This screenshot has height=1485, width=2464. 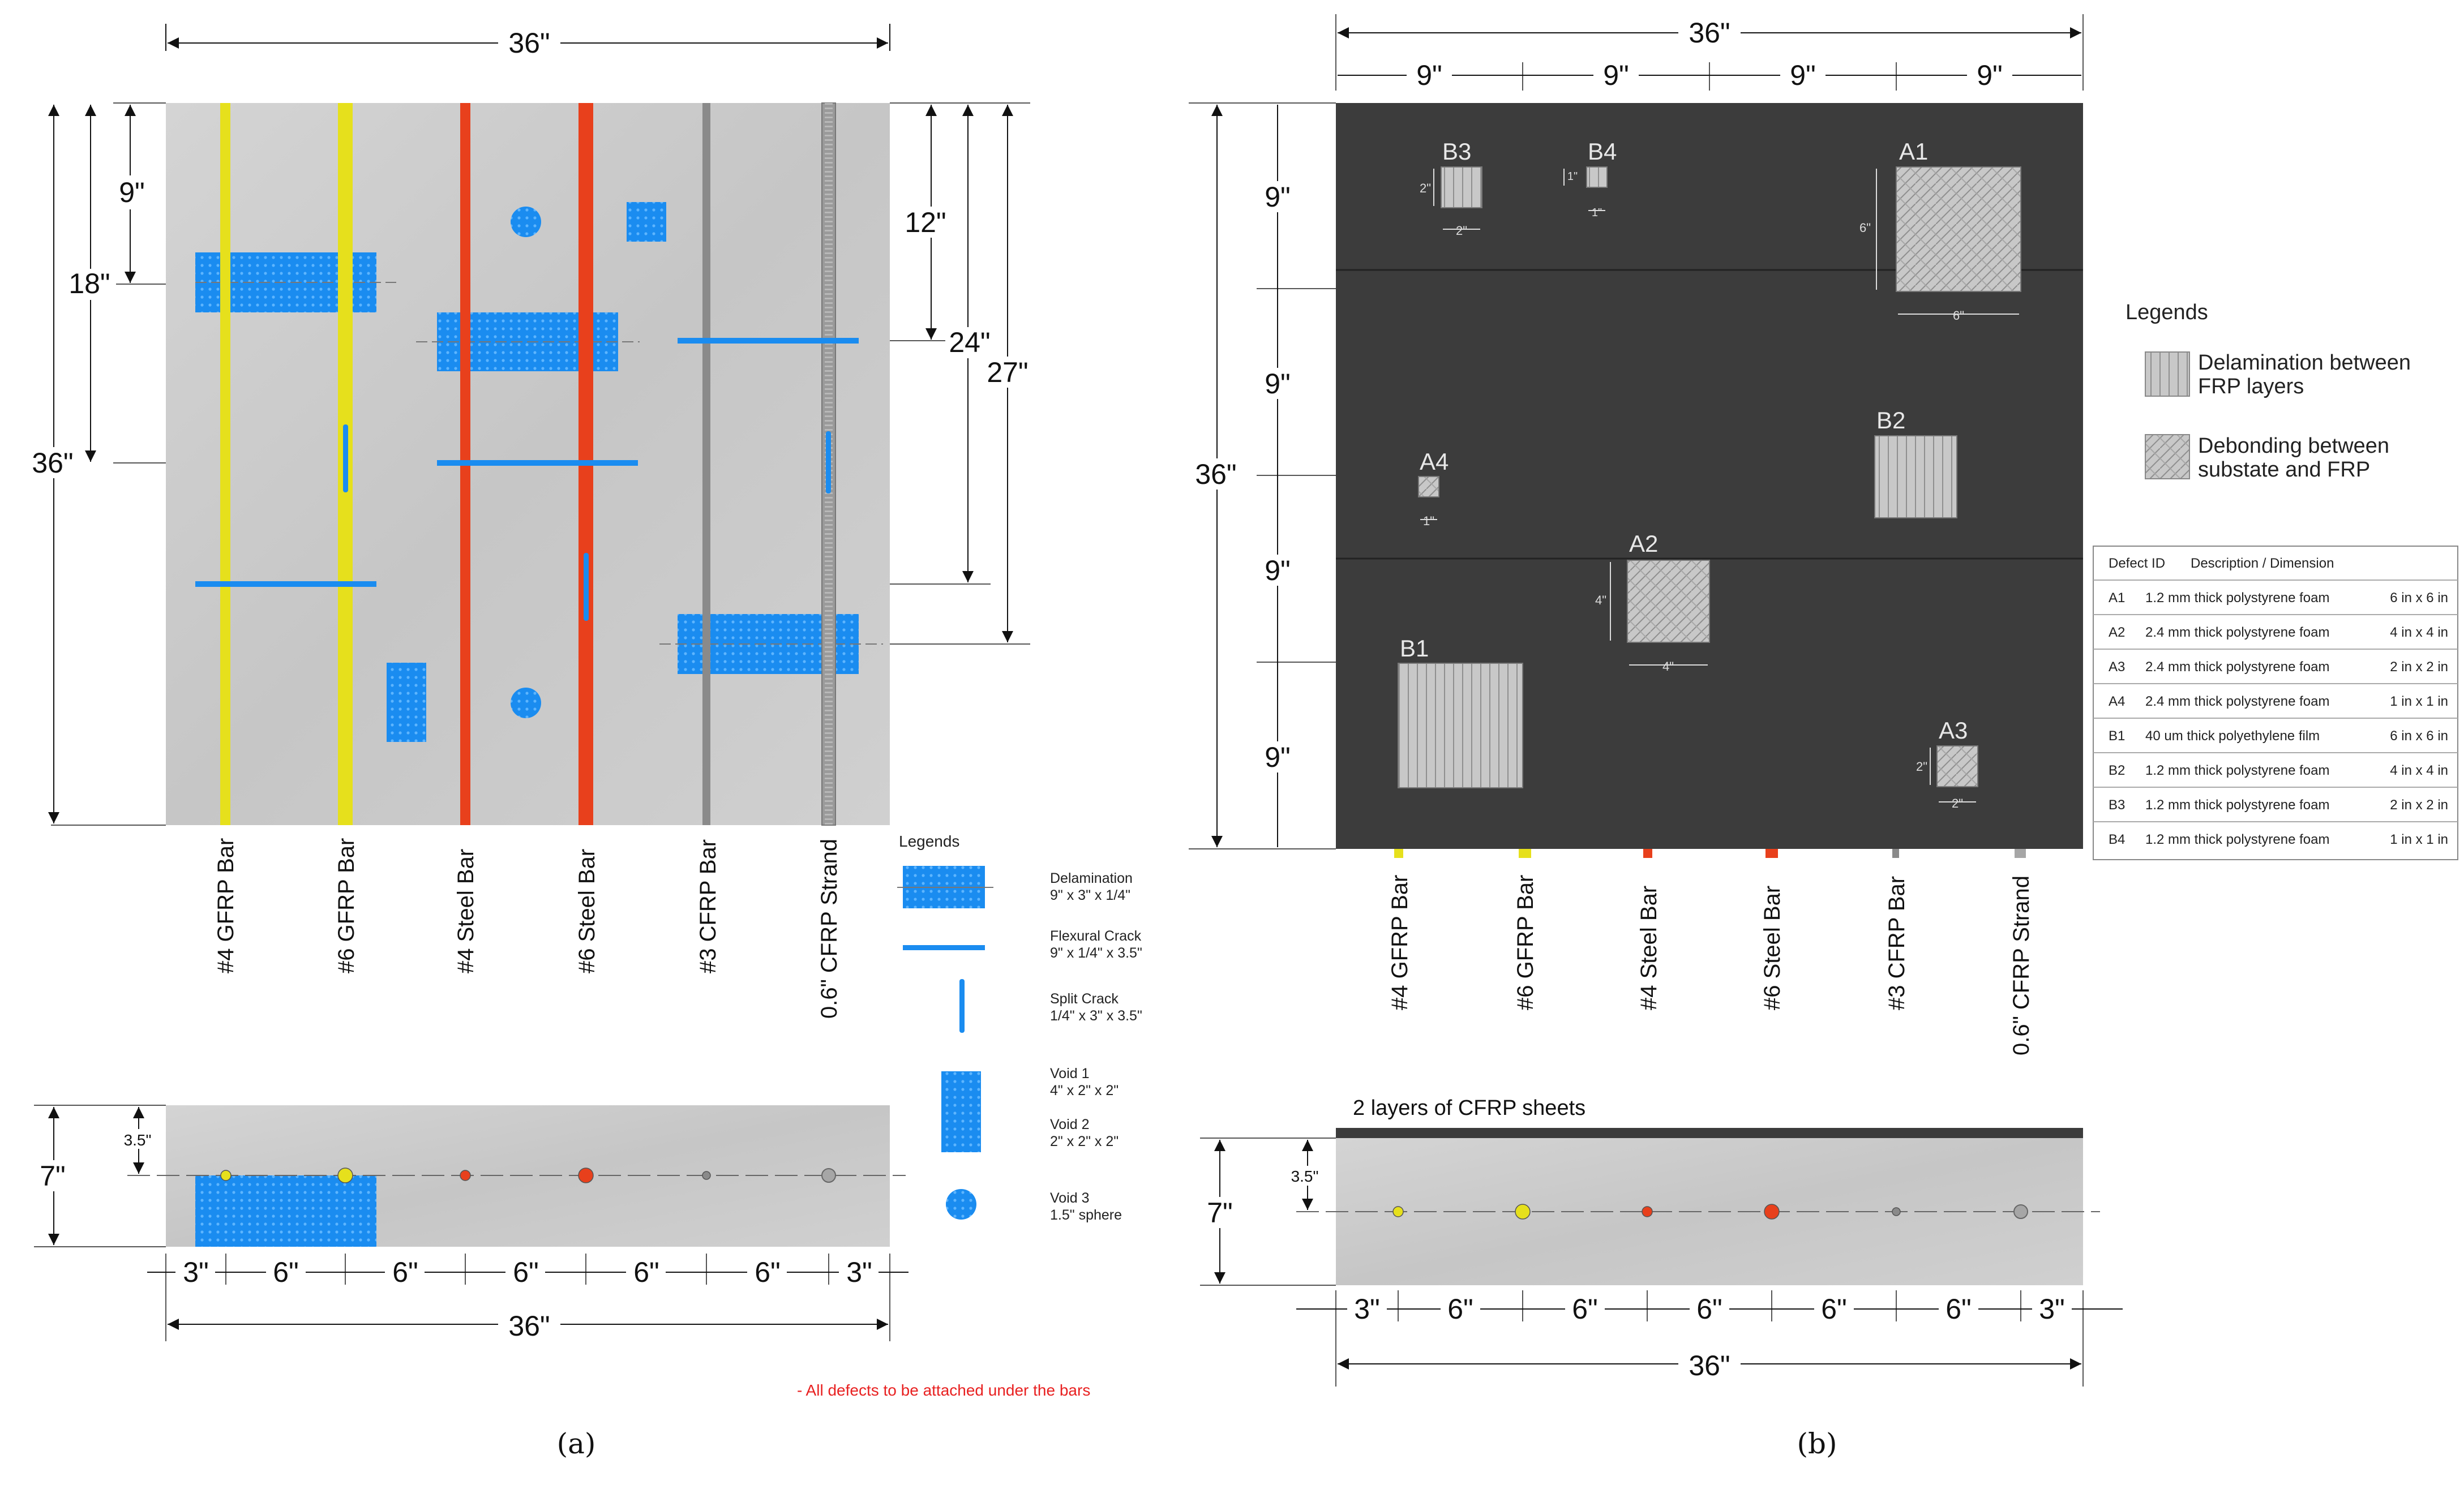 What do you see at coordinates (529, 1326) in the screenshot?
I see `a-bottom-total: 36"` at bounding box center [529, 1326].